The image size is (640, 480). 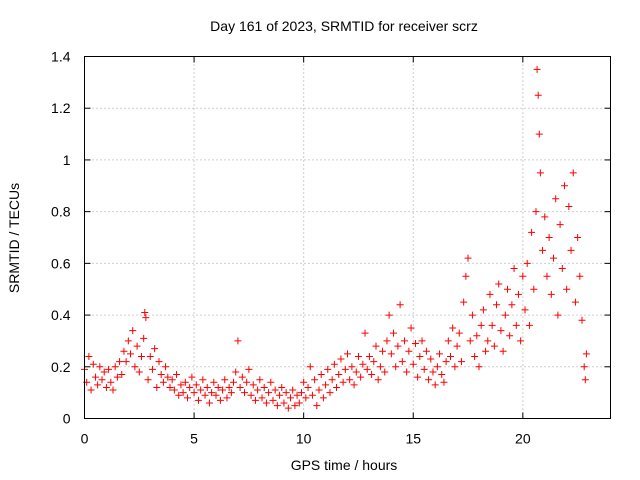 I want to click on x-tick-label: 20, so click(x=523, y=439).